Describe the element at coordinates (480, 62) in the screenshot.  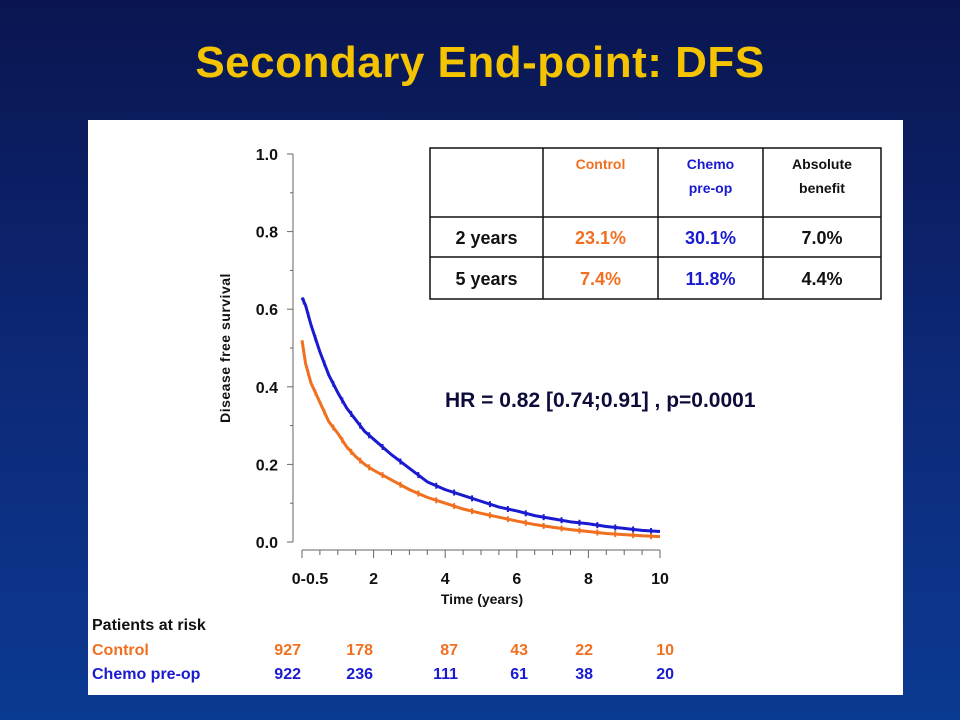
I see `slide-title: Secondary End-point: DFS` at that location.